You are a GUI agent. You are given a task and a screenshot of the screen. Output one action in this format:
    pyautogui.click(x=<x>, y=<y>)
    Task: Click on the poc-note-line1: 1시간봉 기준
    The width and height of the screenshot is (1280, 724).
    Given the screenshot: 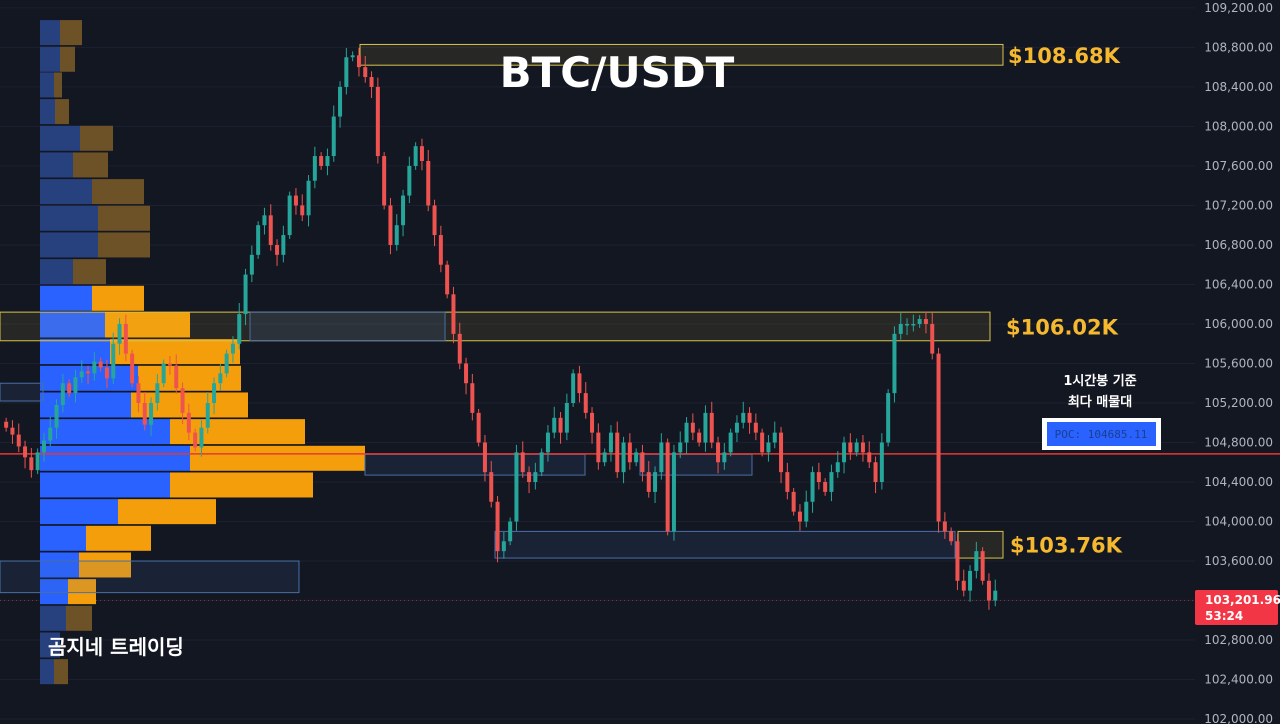 What is the action you would take?
    pyautogui.click(x=1099, y=381)
    